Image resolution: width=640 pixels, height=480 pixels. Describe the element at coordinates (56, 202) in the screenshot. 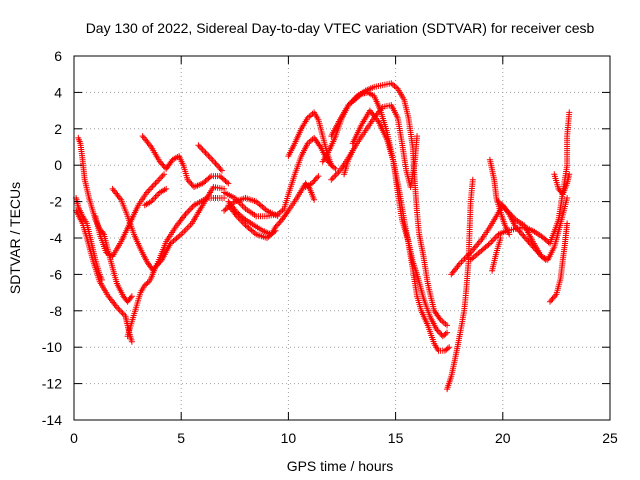

I see `y-tick-label: -2` at that location.